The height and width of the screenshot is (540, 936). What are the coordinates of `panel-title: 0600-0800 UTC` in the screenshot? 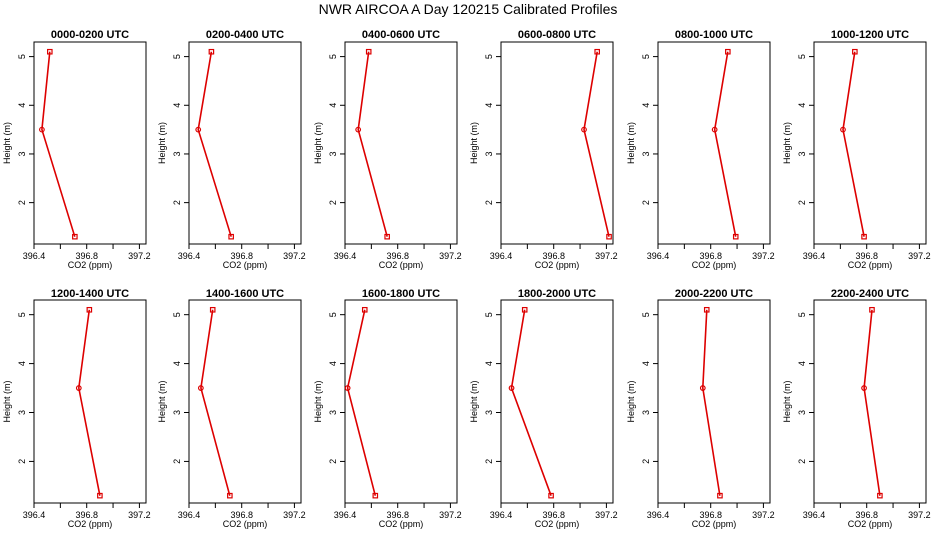 It's located at (557, 35).